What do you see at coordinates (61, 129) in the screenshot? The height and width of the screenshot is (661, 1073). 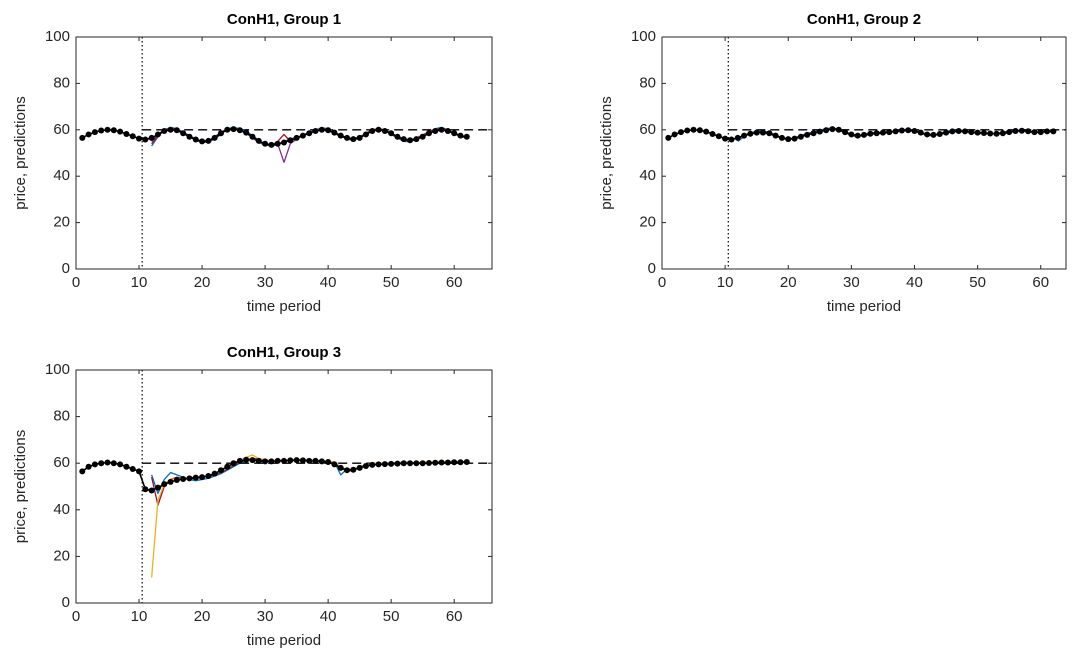 I see `y-tick-label: 60` at bounding box center [61, 129].